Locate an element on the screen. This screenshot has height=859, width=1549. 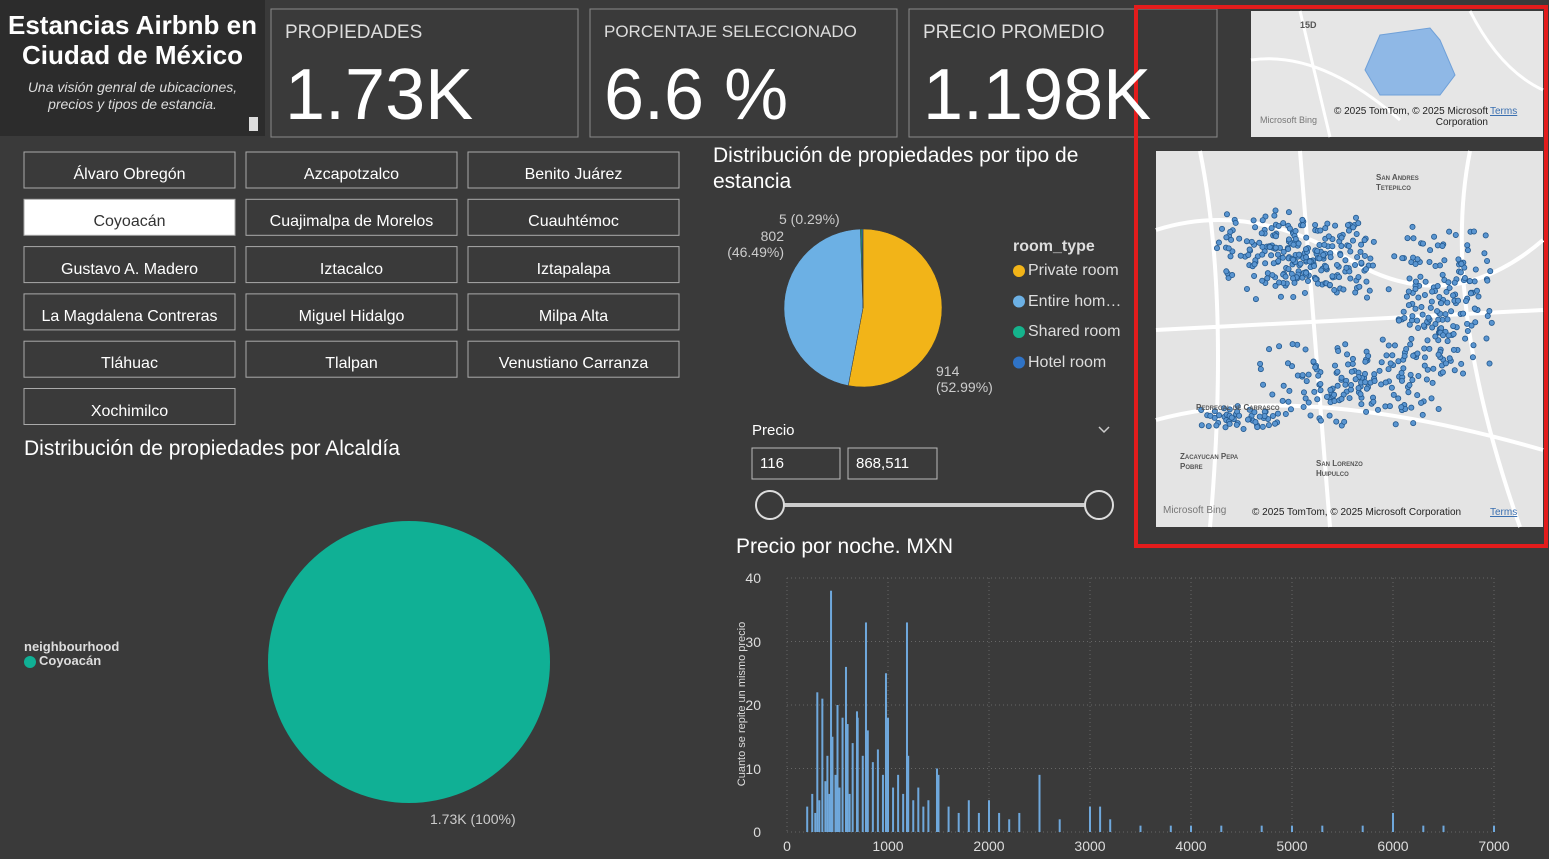
slicer-label: Gustavo A. Madero is located at coordinates (129, 269).